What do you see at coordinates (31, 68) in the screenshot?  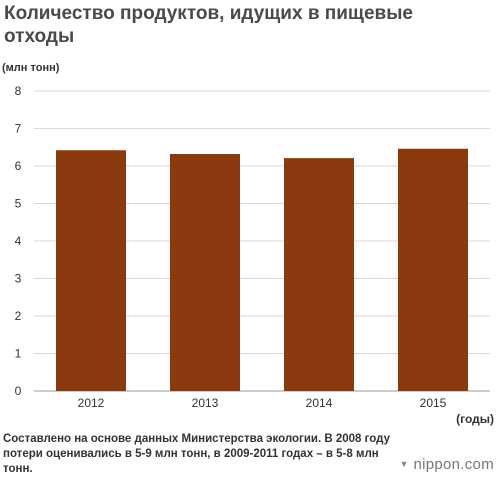 I see `y-axis-unit-label: (млн тонн)` at bounding box center [31, 68].